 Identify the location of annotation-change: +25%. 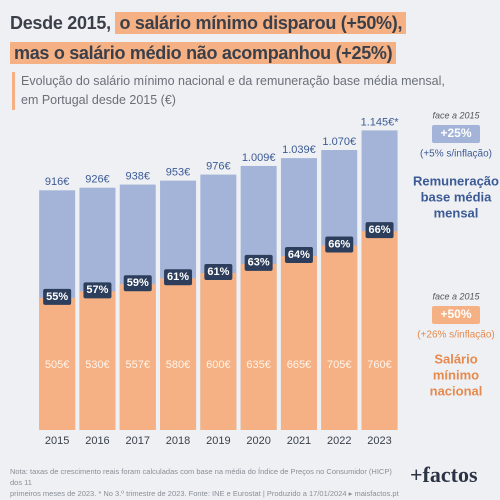
(455, 133).